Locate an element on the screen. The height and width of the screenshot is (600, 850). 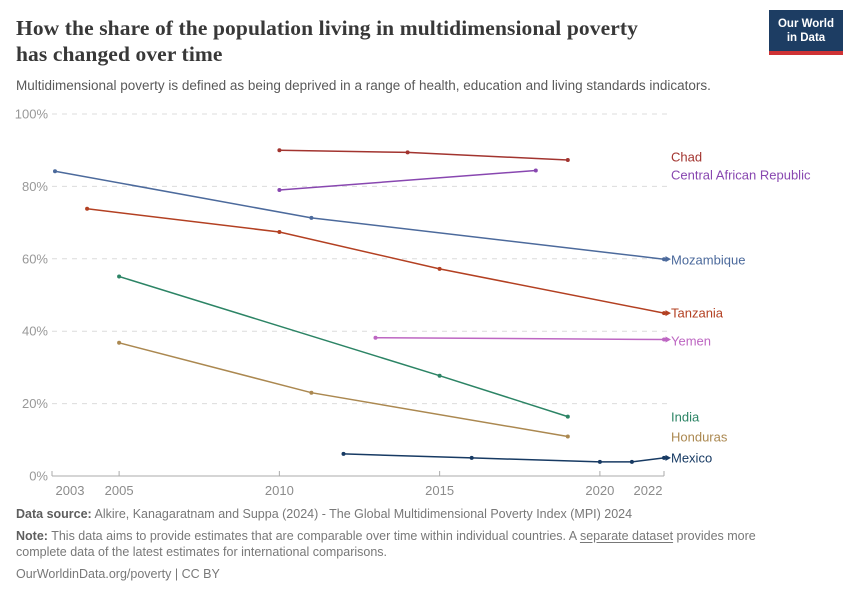
x-tick-label-2020: 2020 is located at coordinates (599, 490).